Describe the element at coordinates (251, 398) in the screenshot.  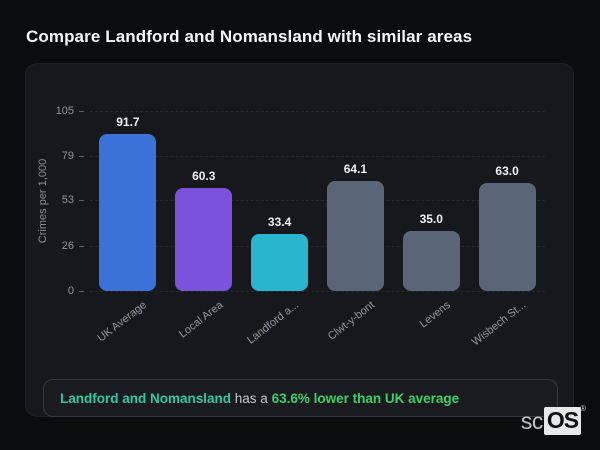
I see `note-connector: has a` at that location.